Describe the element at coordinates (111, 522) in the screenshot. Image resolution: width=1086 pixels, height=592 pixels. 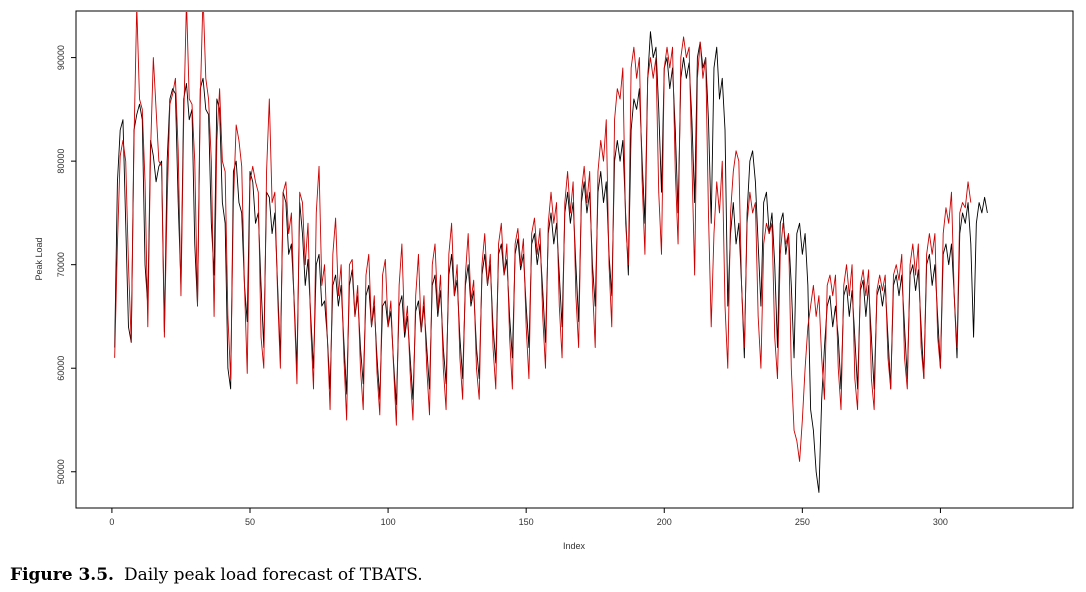
I see `x-tick-label: 0` at that location.